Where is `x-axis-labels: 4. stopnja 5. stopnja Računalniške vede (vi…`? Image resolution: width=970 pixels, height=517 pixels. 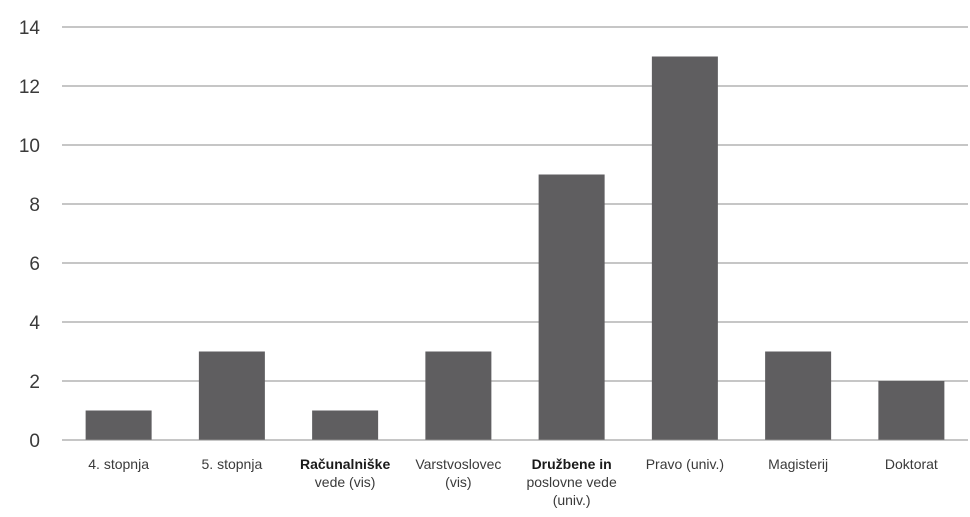
x-axis-labels: 4. stopnja 5. stopnja Računalniške vede (vi… is located at coordinates (513, 482).